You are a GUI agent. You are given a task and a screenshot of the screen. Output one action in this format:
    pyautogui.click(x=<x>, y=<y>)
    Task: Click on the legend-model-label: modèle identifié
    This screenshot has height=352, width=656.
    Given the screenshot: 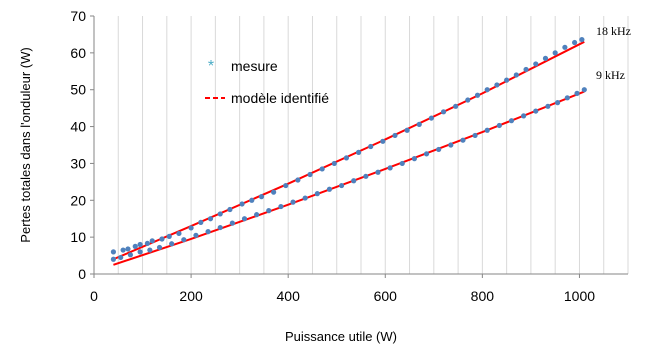 What is the action you would take?
    pyautogui.click(x=280, y=98)
    